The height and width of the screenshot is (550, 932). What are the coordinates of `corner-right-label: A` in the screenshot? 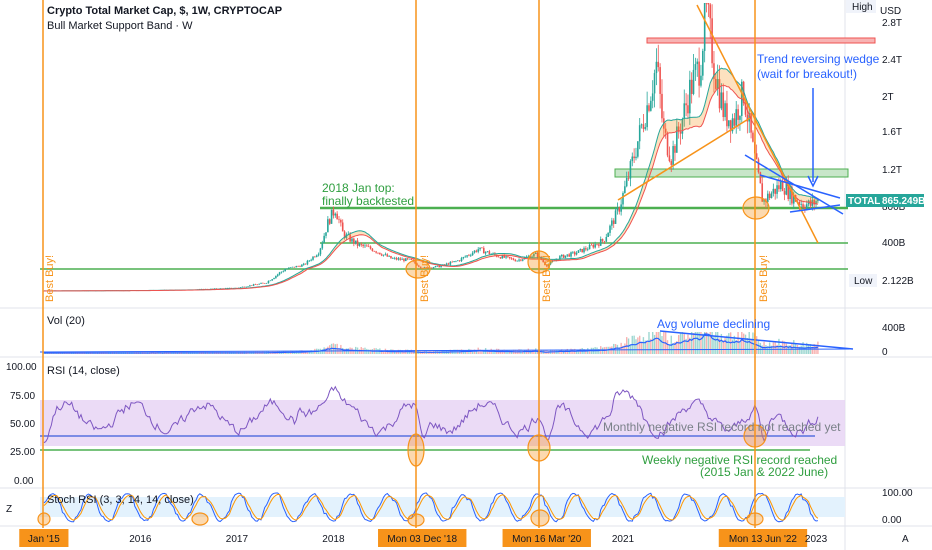 It's located at (905, 539).